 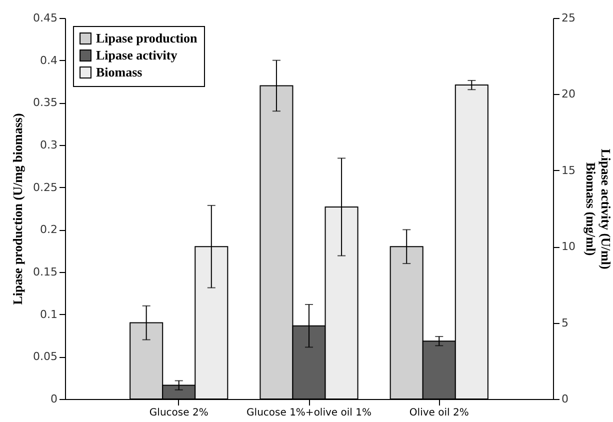 I want to click on y-tick-label: 0, so click(x=54, y=399).